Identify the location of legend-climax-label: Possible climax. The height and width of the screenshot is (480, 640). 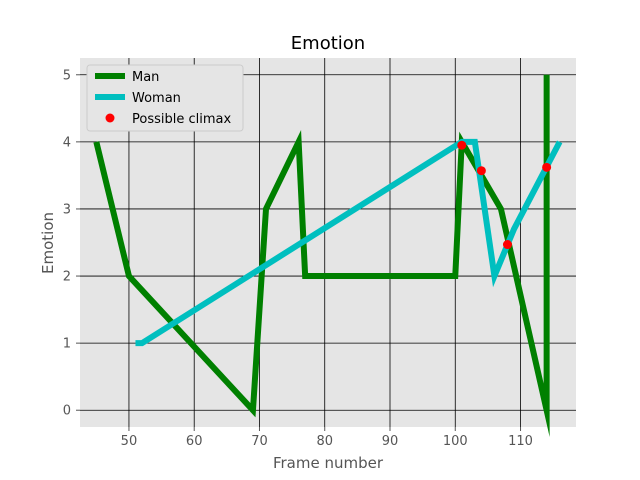
(181, 119).